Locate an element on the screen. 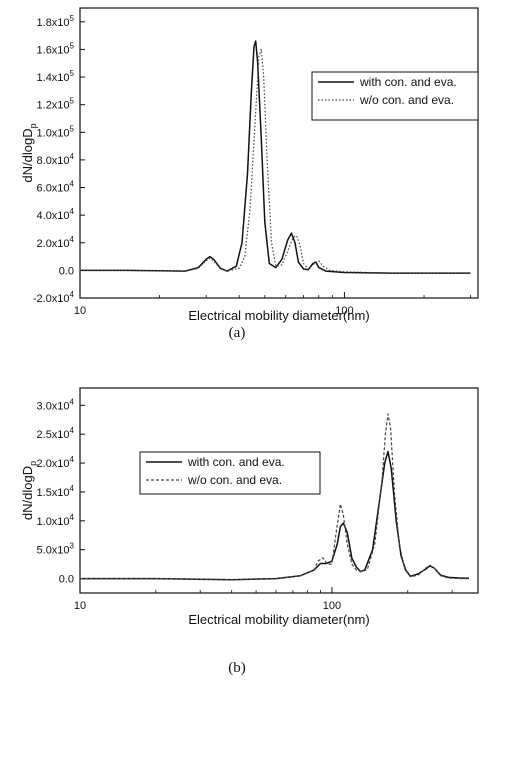 The width and height of the screenshot is (505, 770). series-line-with is located at coordinates (275, 515).